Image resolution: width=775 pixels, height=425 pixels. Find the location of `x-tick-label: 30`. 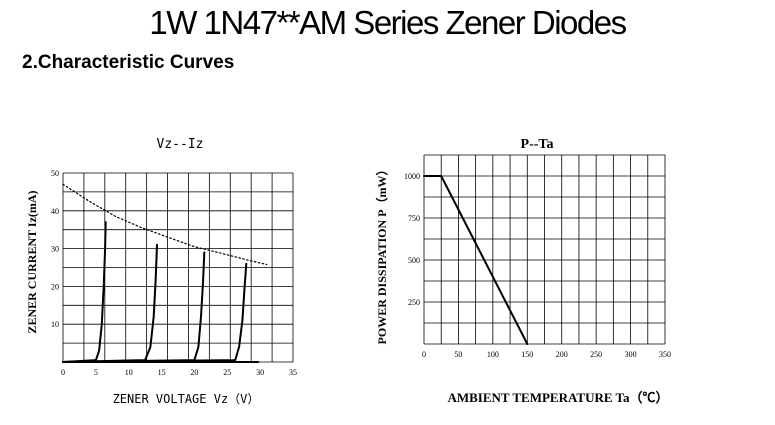

x-tick-label: 30 is located at coordinates (260, 372).